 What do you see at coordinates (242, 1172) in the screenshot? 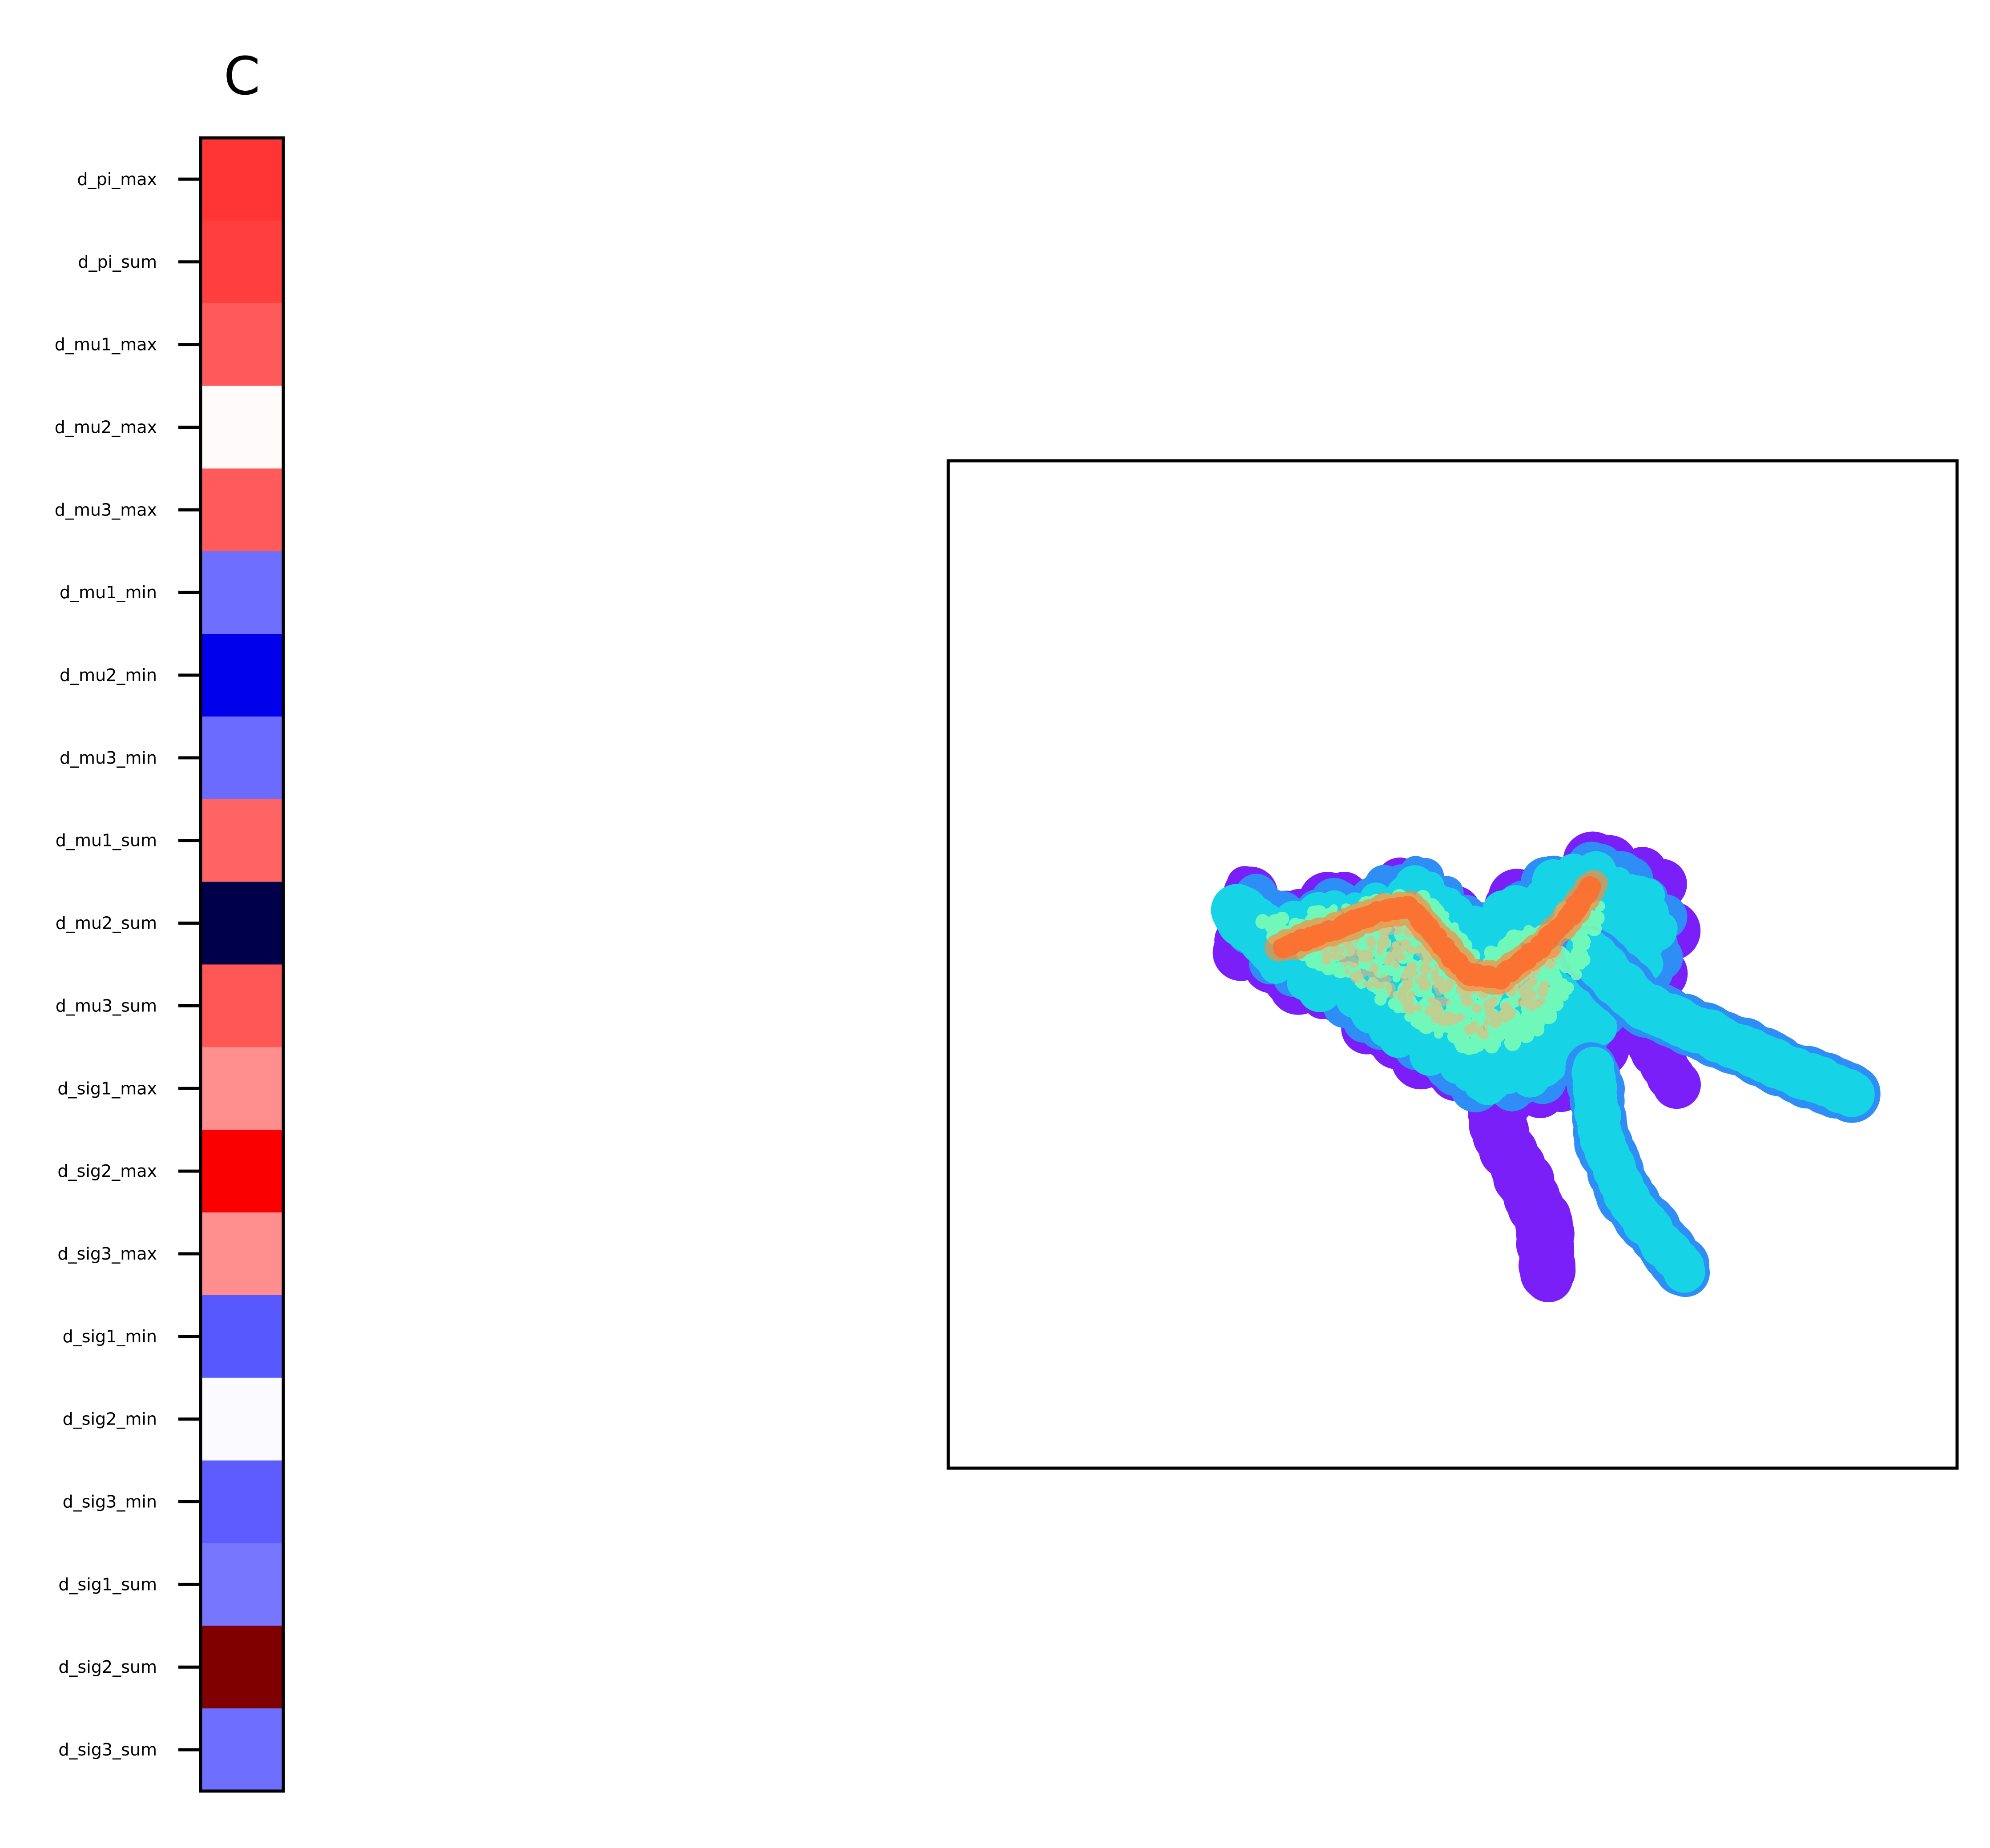
I see `heatmap-cell-d-sig2-max` at bounding box center [242, 1172].